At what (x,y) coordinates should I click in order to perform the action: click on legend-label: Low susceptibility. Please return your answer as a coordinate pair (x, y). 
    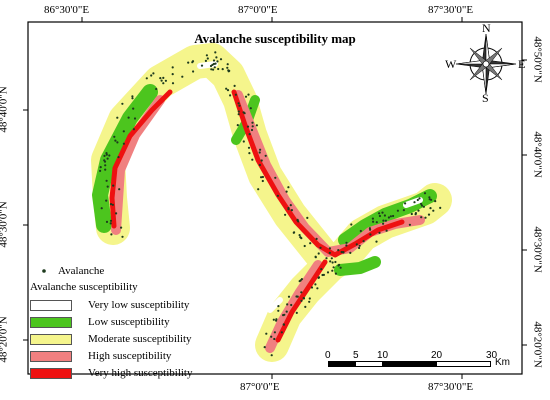
    Looking at the image, I should click on (129, 322).